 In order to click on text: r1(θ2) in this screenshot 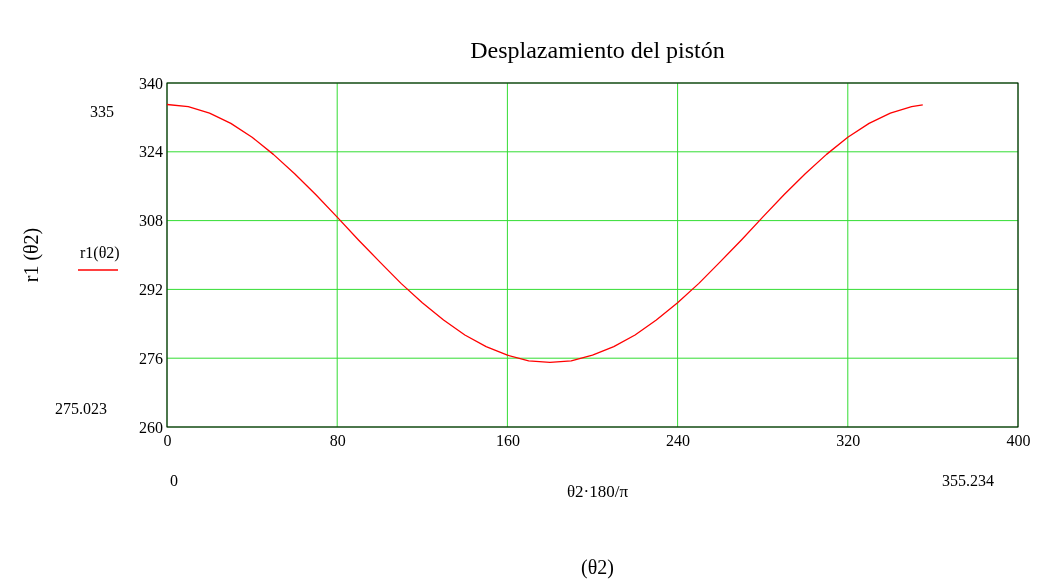, I will do `click(100, 253)`.